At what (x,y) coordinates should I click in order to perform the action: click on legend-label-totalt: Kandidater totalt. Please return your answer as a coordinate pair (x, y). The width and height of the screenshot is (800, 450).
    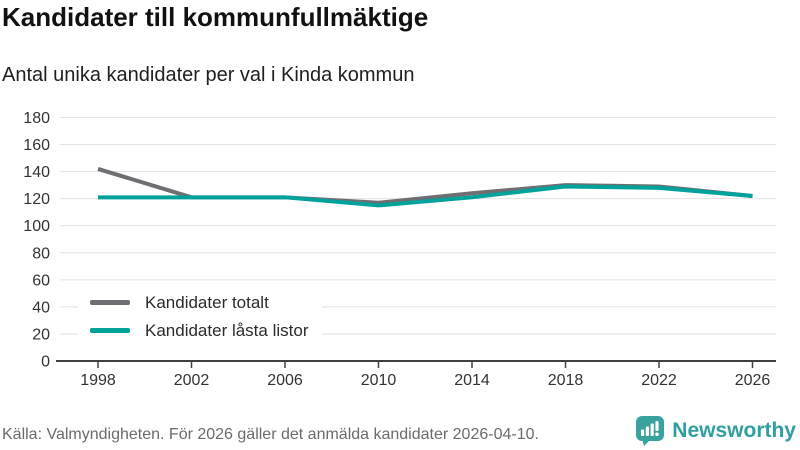
    Looking at the image, I should click on (207, 302).